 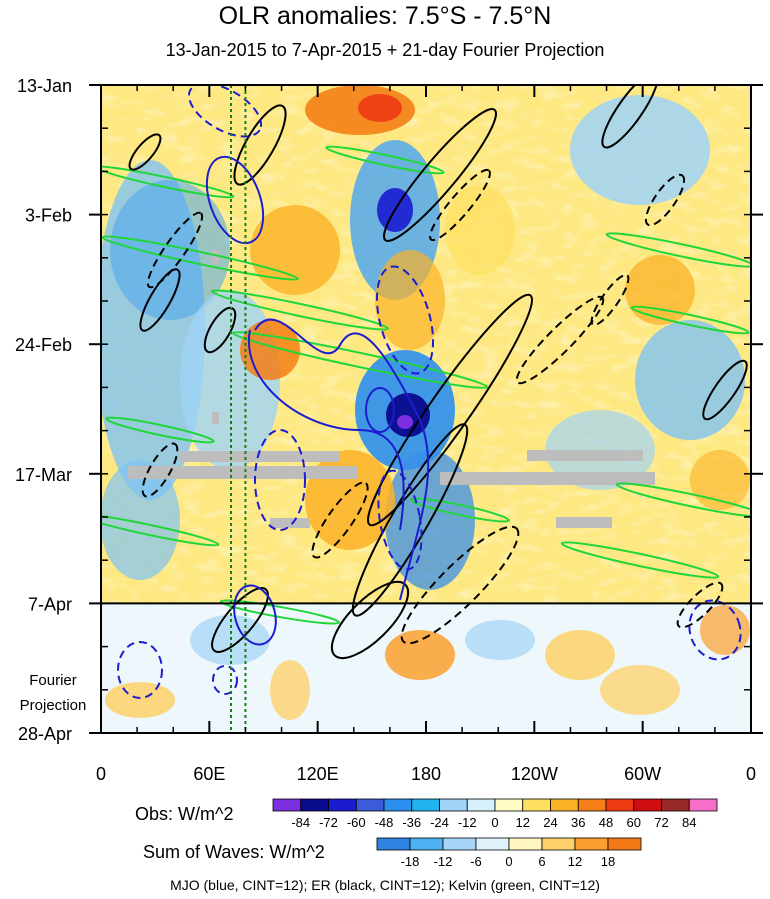 I want to click on colorbar-label: 24, so click(x=550, y=822).